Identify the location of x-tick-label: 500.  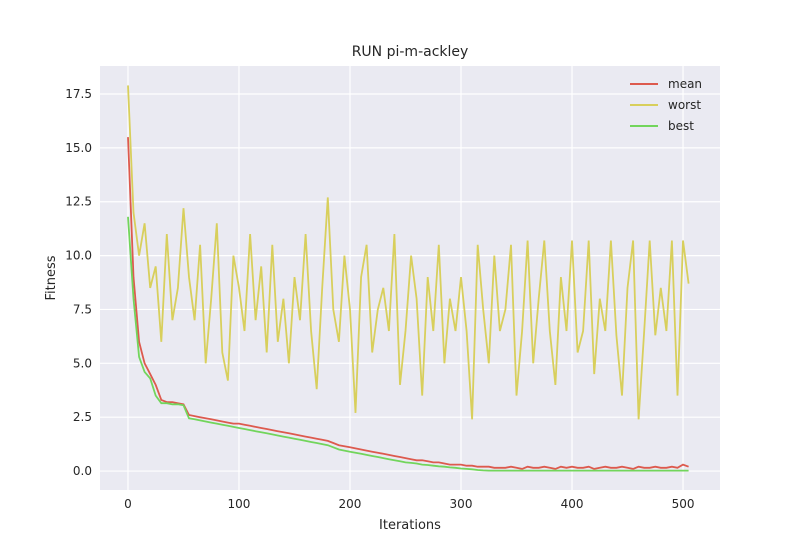
(683, 504).